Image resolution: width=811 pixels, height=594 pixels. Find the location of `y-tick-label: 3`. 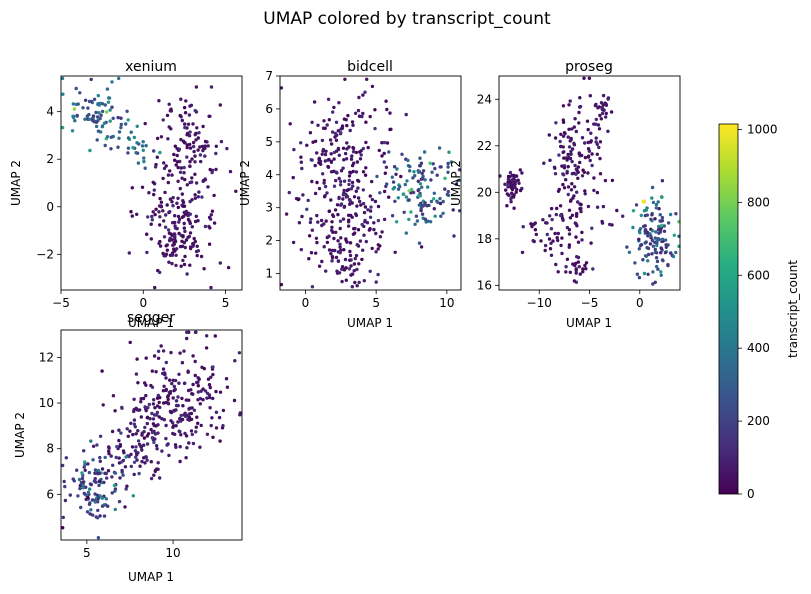

y-tick-label: 3 is located at coordinates (269, 208).